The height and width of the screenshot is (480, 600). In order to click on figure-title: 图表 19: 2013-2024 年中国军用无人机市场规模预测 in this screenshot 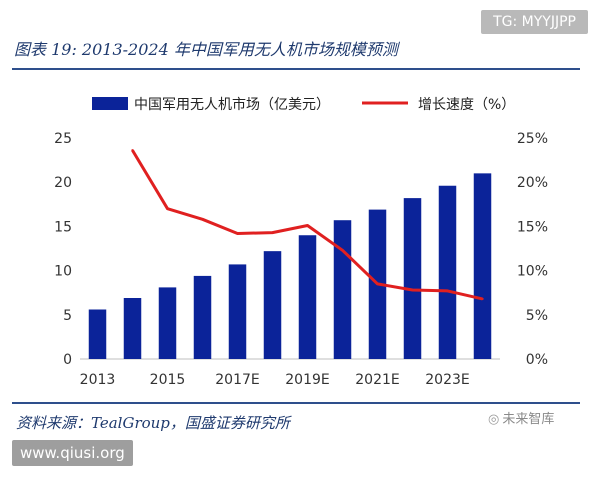, I will do `click(206, 49)`.